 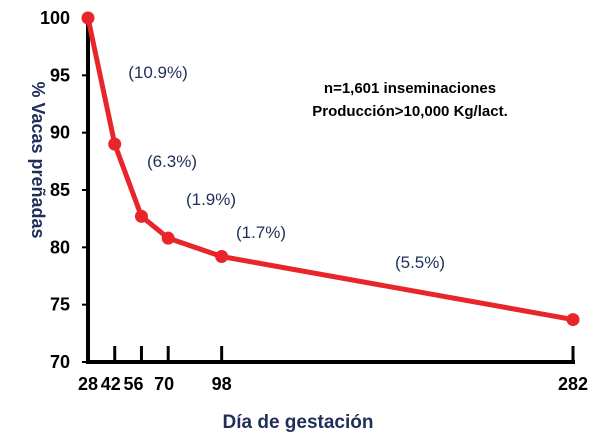 I want to click on x-tick-label: 98, so click(x=222, y=384).